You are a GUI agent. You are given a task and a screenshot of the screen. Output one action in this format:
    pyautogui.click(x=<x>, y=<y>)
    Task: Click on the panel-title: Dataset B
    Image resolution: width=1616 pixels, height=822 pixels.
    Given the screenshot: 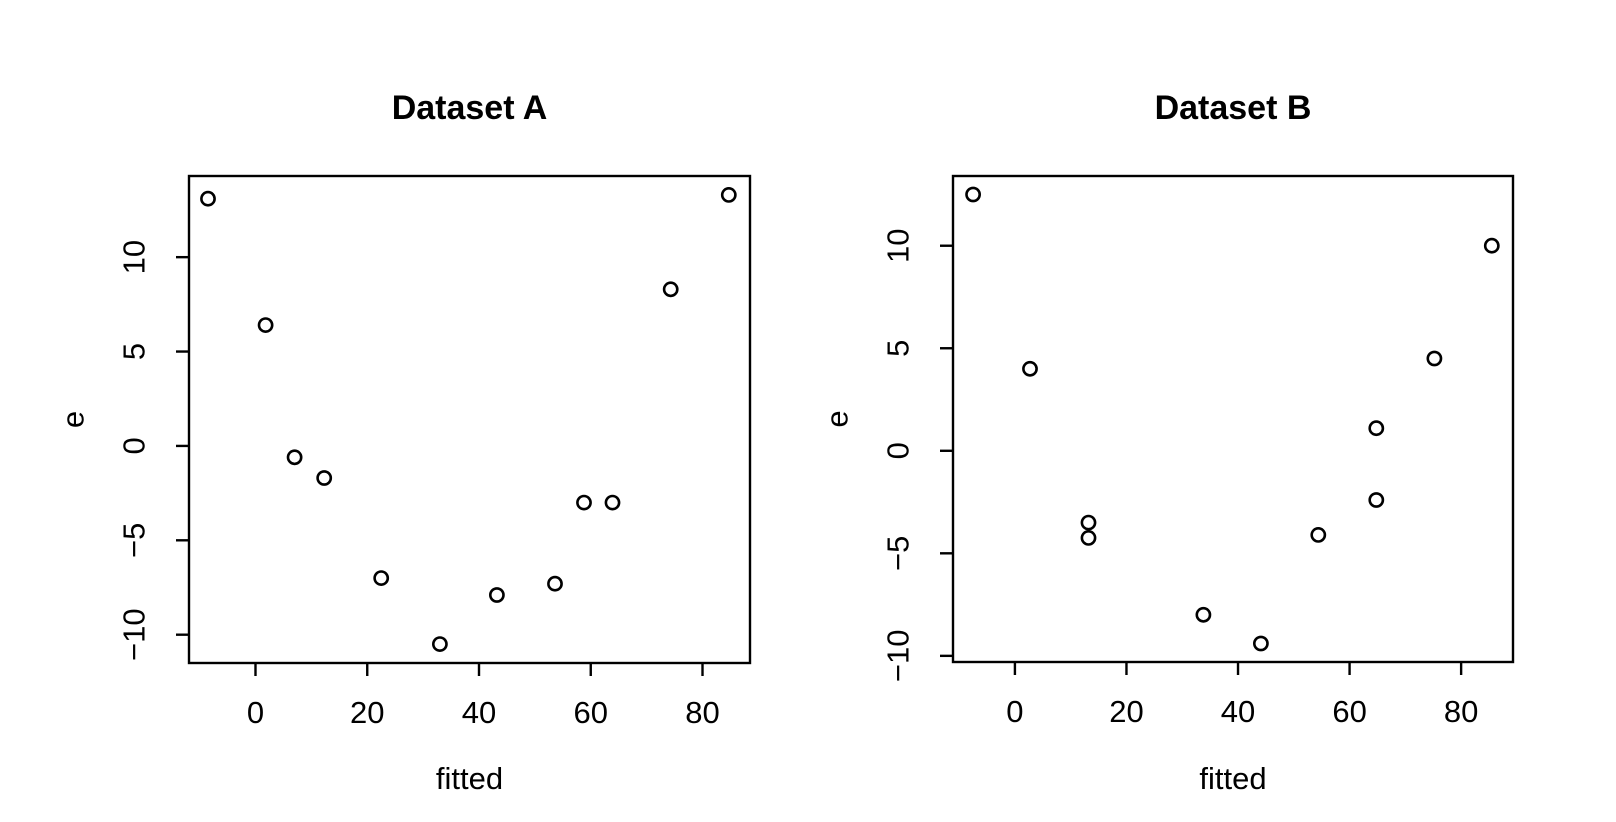 What is the action you would take?
    pyautogui.click(x=1233, y=108)
    